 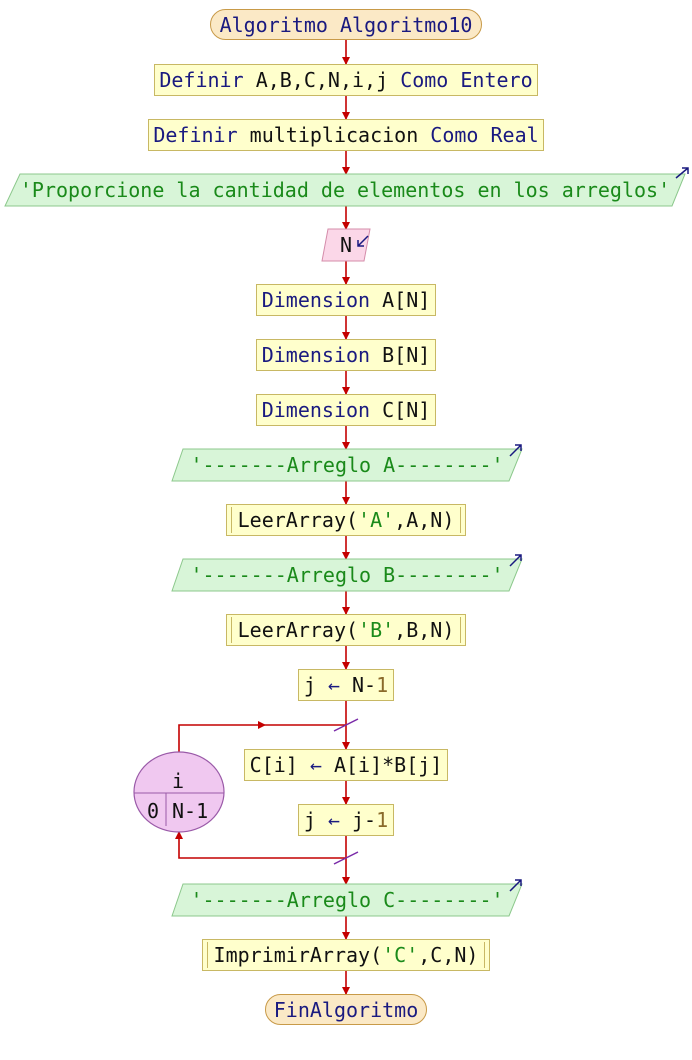 I want to click on loop-variable: i, so click(x=178, y=781).